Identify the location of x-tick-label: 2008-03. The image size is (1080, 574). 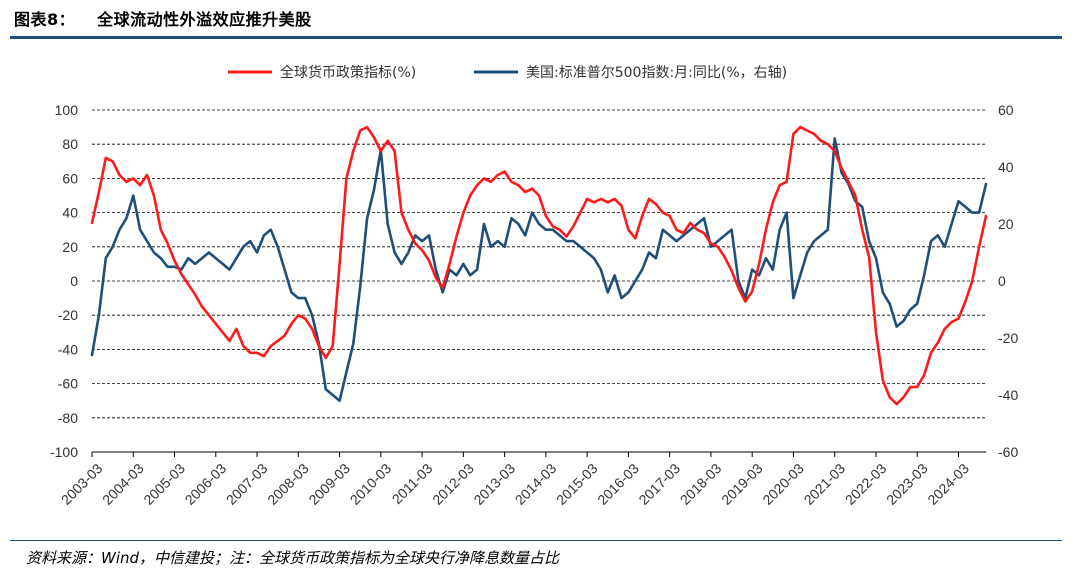
(288, 484).